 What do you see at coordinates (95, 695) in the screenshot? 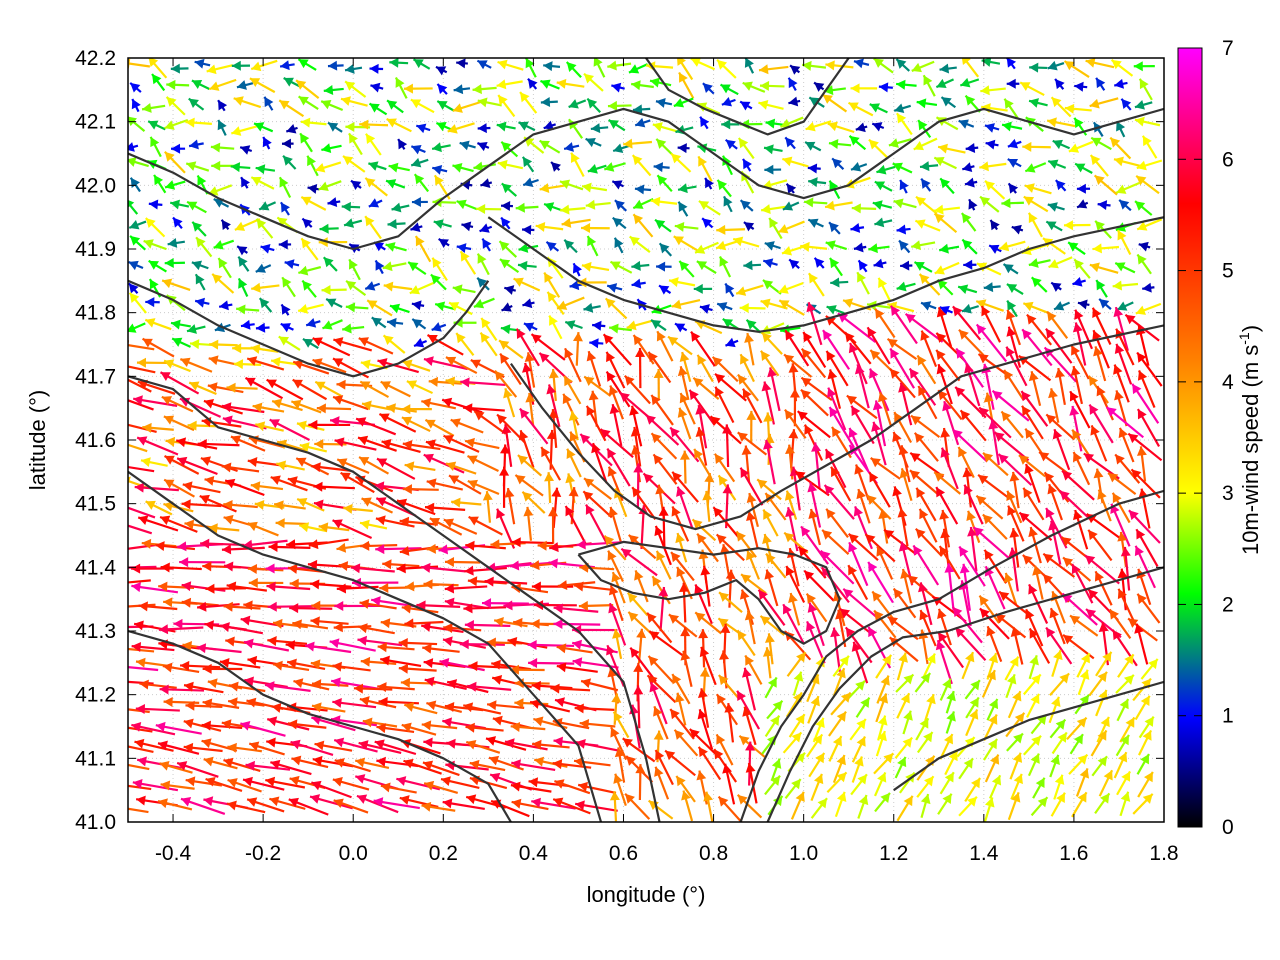
I see `y-tick-label: 41.2` at bounding box center [95, 695].